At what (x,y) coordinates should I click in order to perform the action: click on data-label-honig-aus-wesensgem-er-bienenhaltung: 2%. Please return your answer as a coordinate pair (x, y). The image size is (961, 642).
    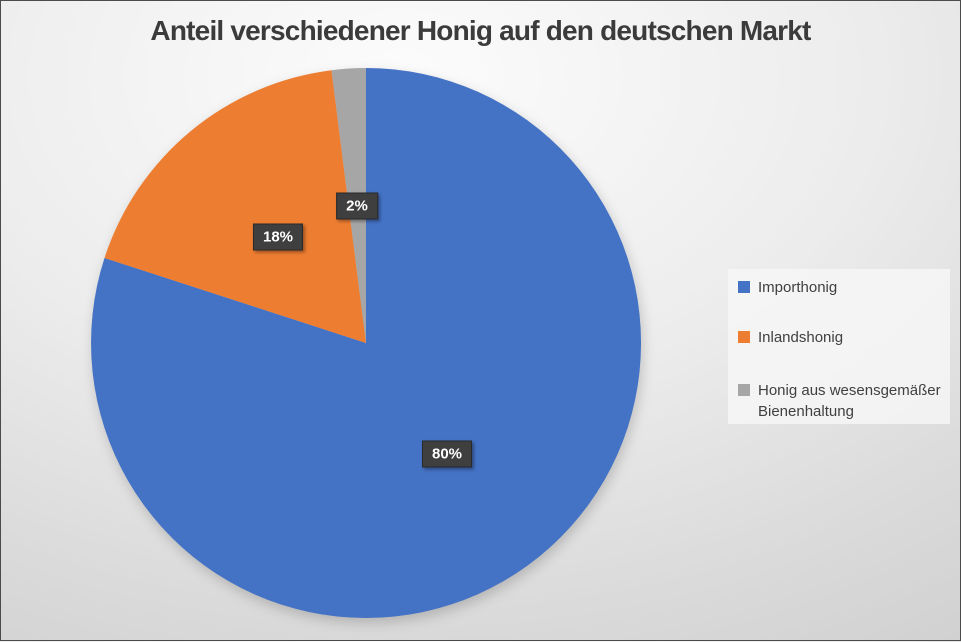
    Looking at the image, I should click on (357, 206).